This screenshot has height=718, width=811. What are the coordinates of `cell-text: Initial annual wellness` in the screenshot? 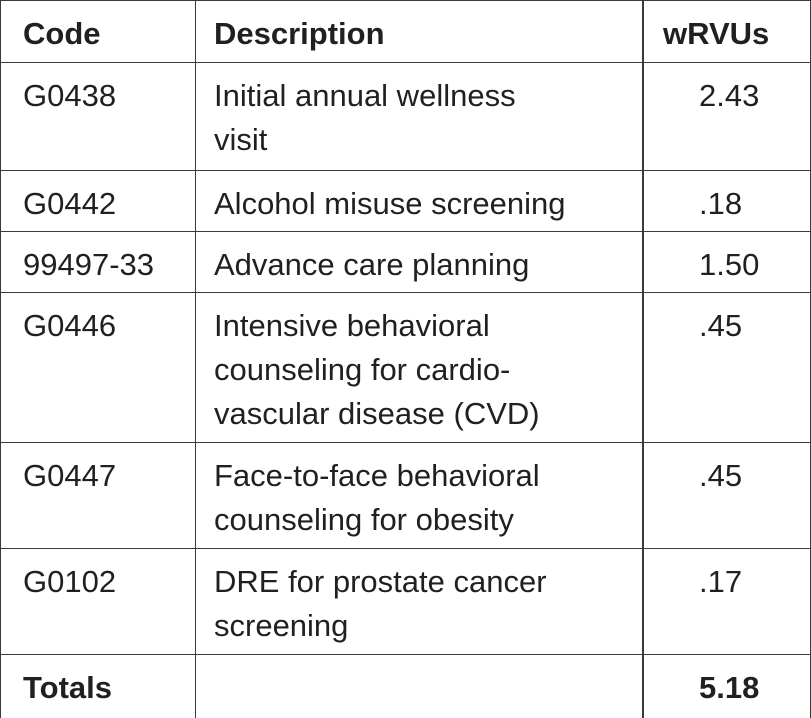 It's located at (365, 95).